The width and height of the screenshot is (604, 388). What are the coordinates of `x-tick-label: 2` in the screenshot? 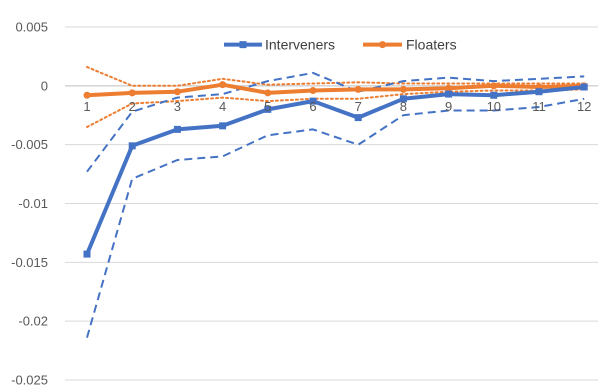 It's located at (132, 106).